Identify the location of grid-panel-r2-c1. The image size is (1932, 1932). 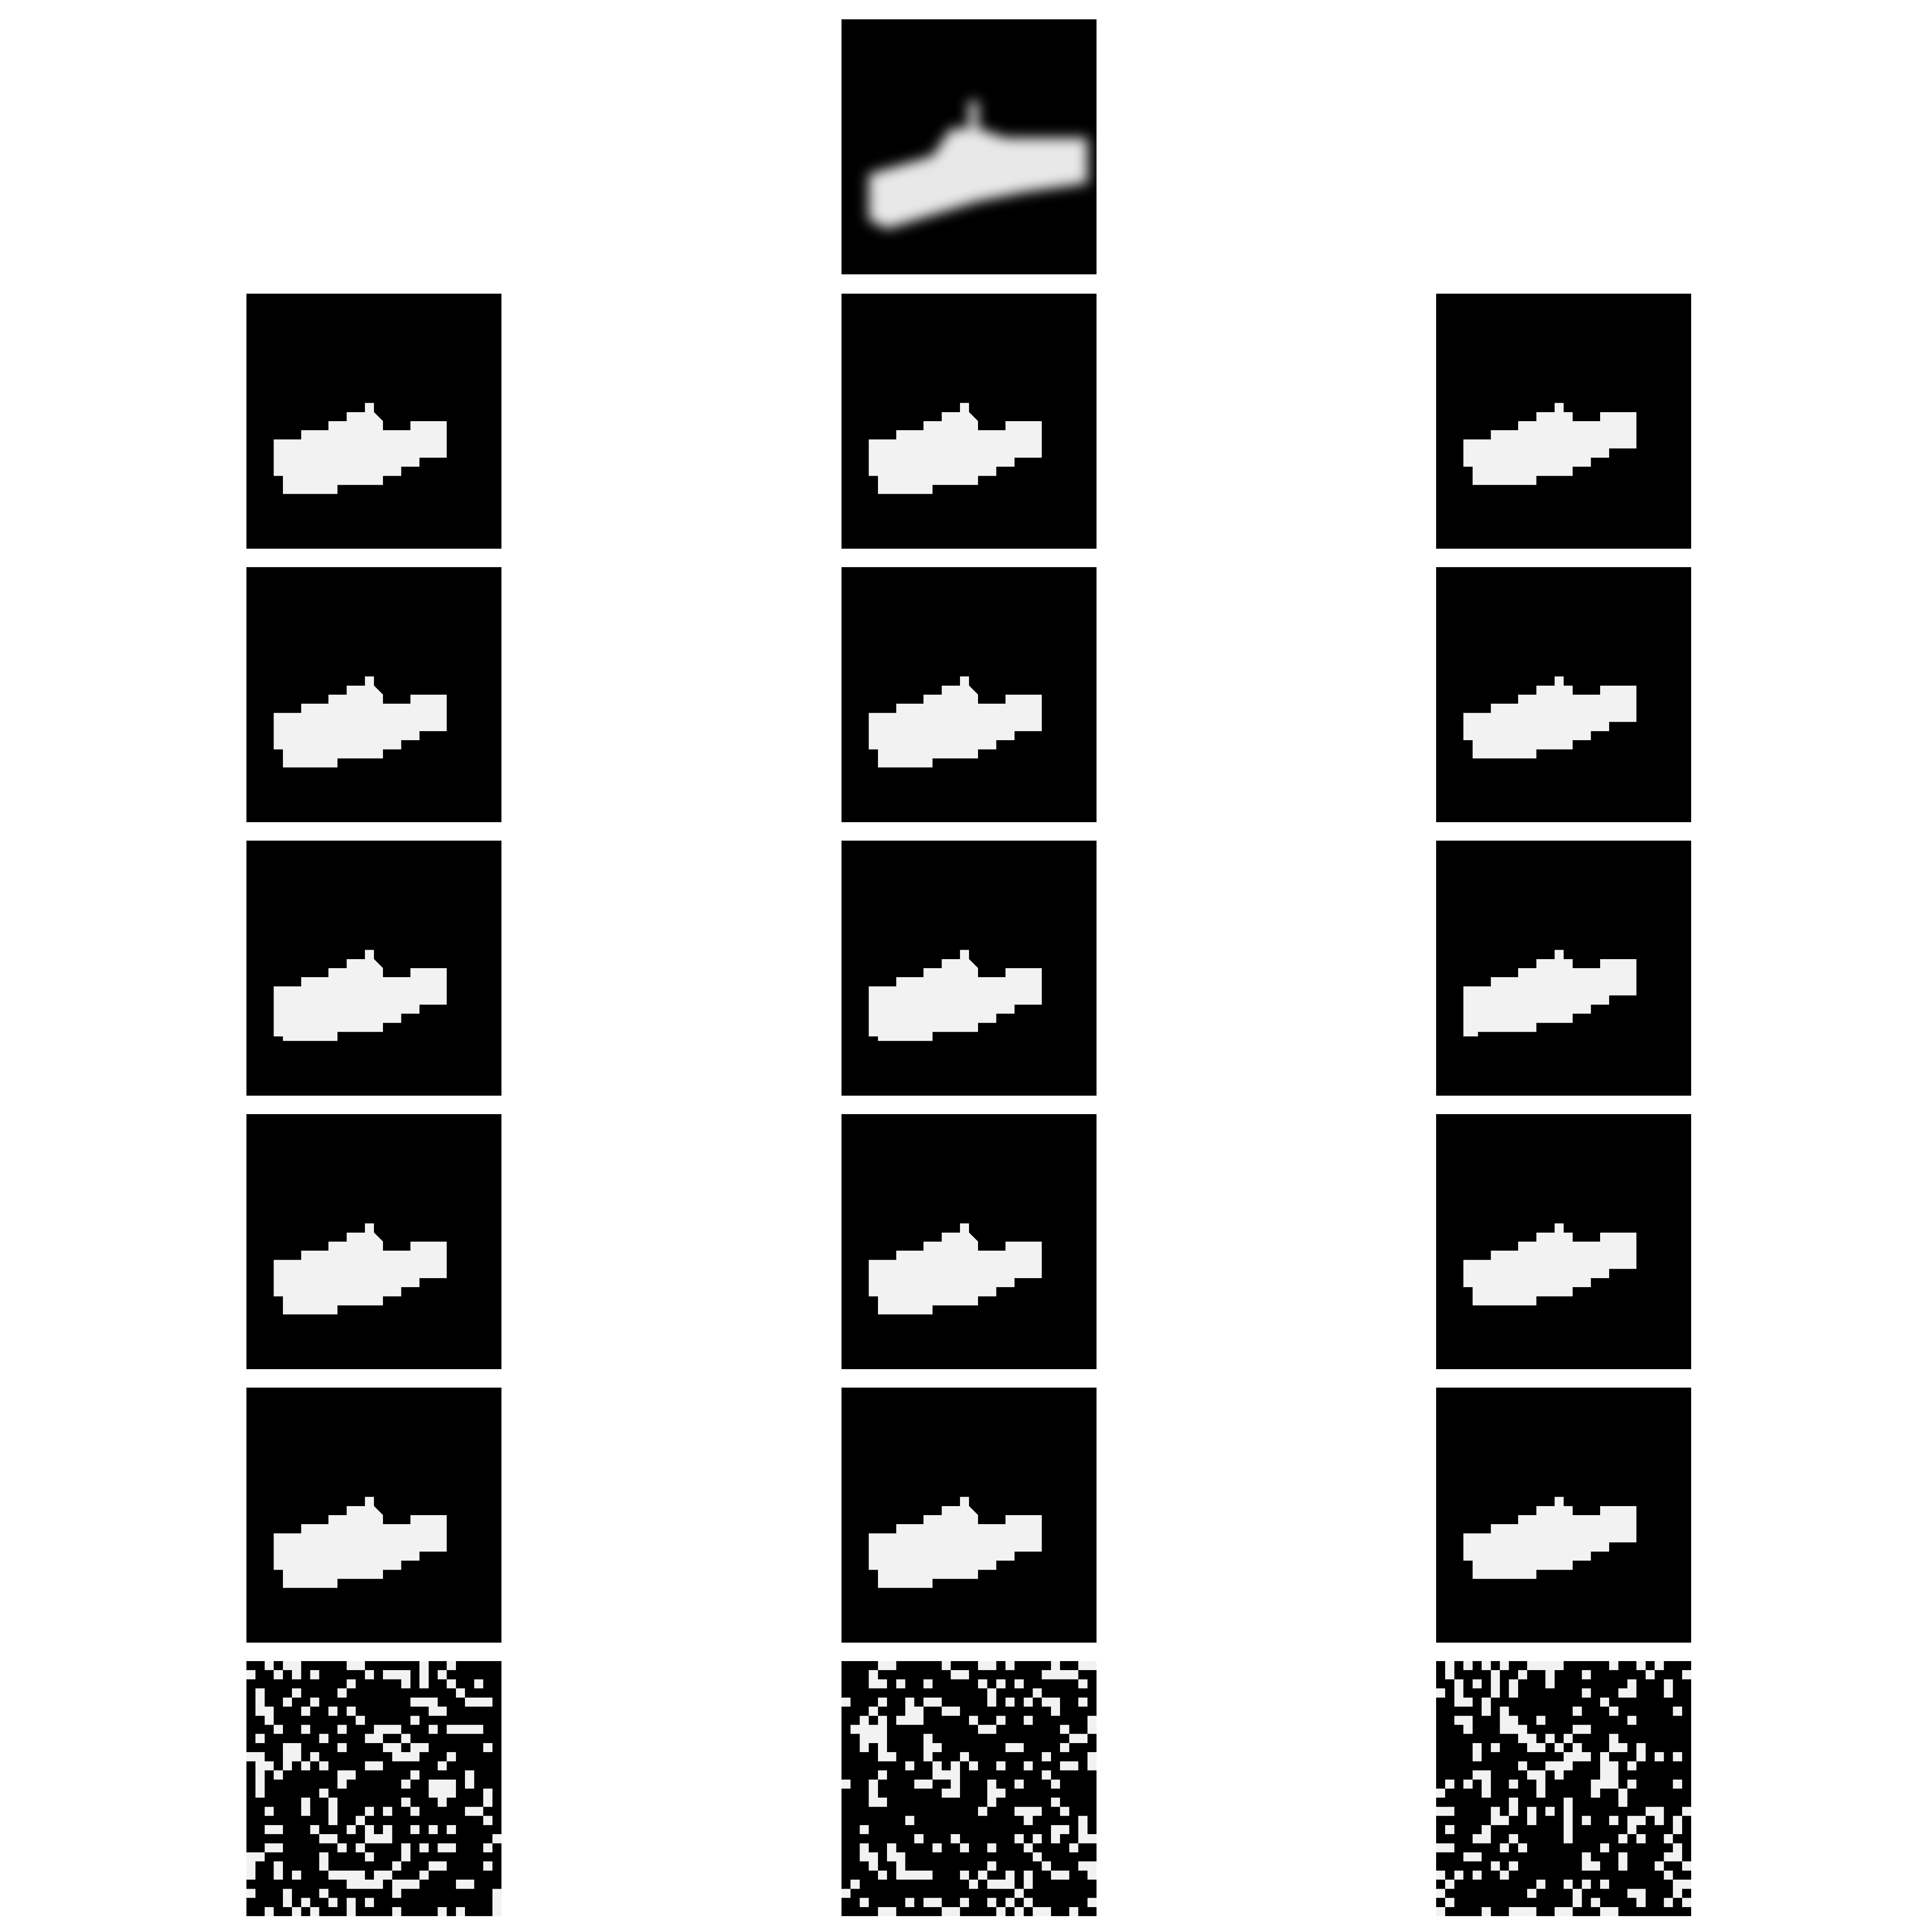
(374, 695).